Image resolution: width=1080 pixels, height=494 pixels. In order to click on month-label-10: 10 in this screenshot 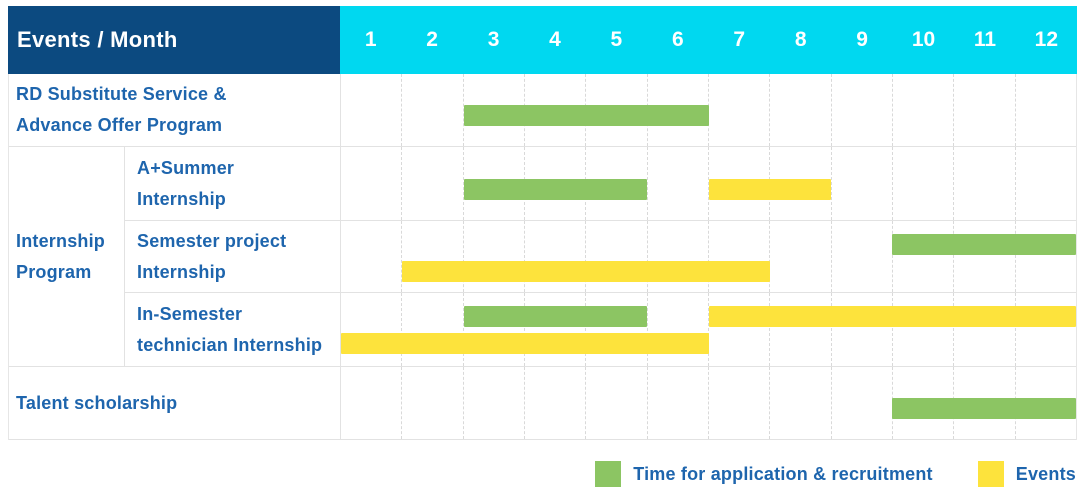, I will do `click(923, 39)`.